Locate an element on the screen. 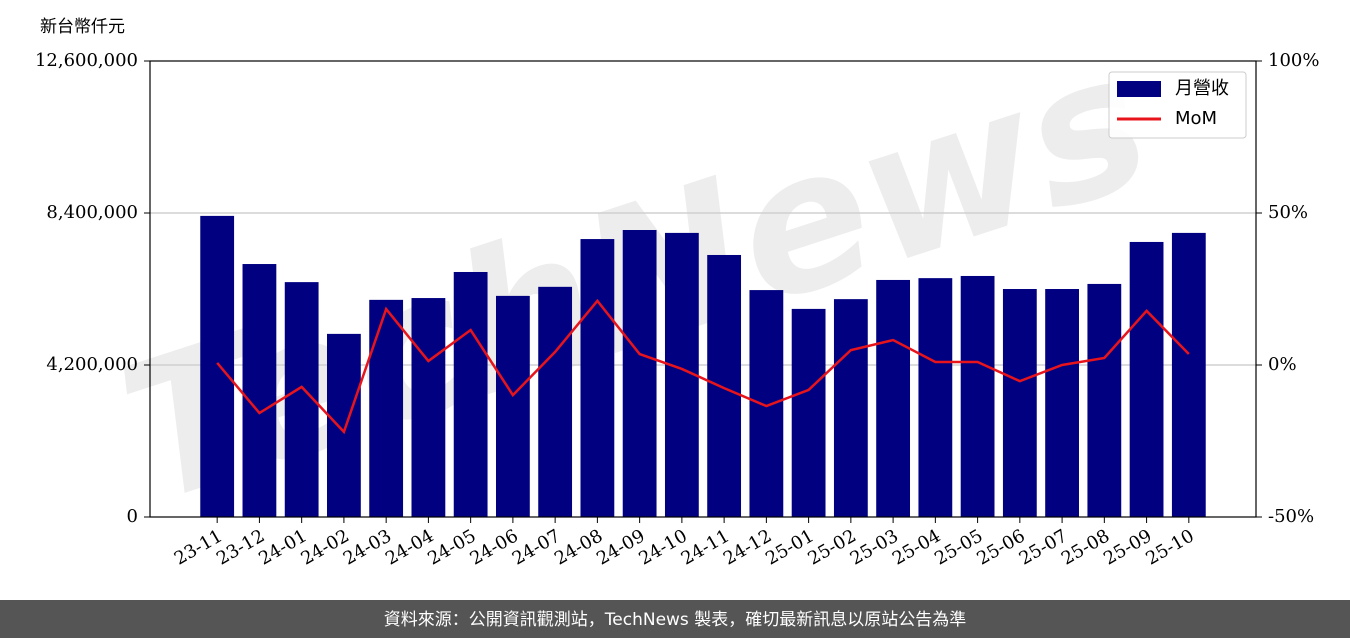  y-tick-label: 4,200,000 is located at coordinates (92, 364).